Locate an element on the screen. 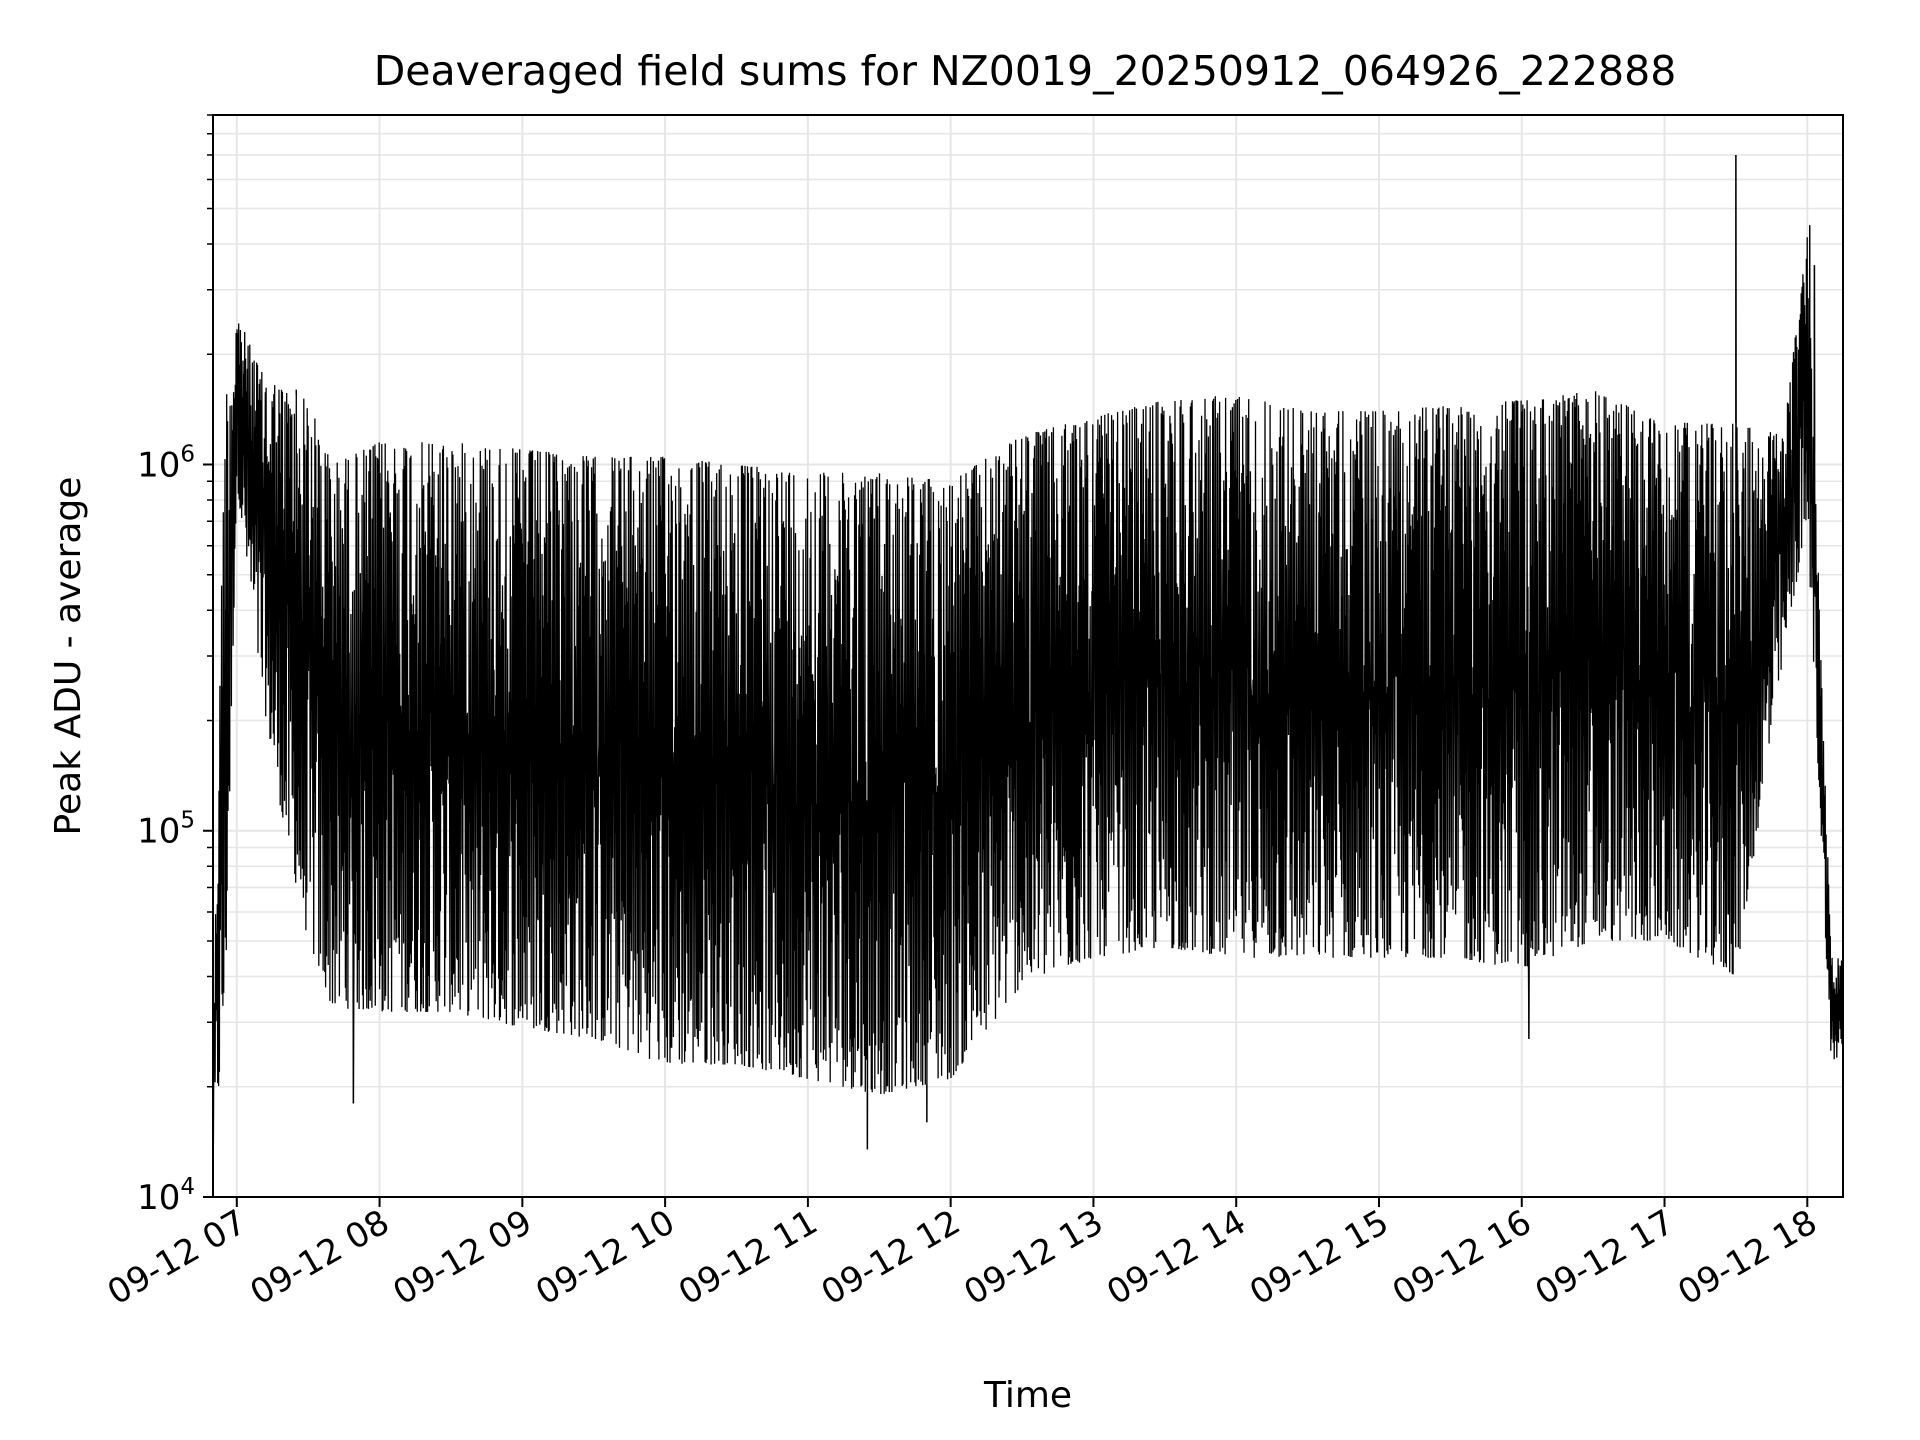  y-tick-label: 10⁵ is located at coordinates (166, 830).